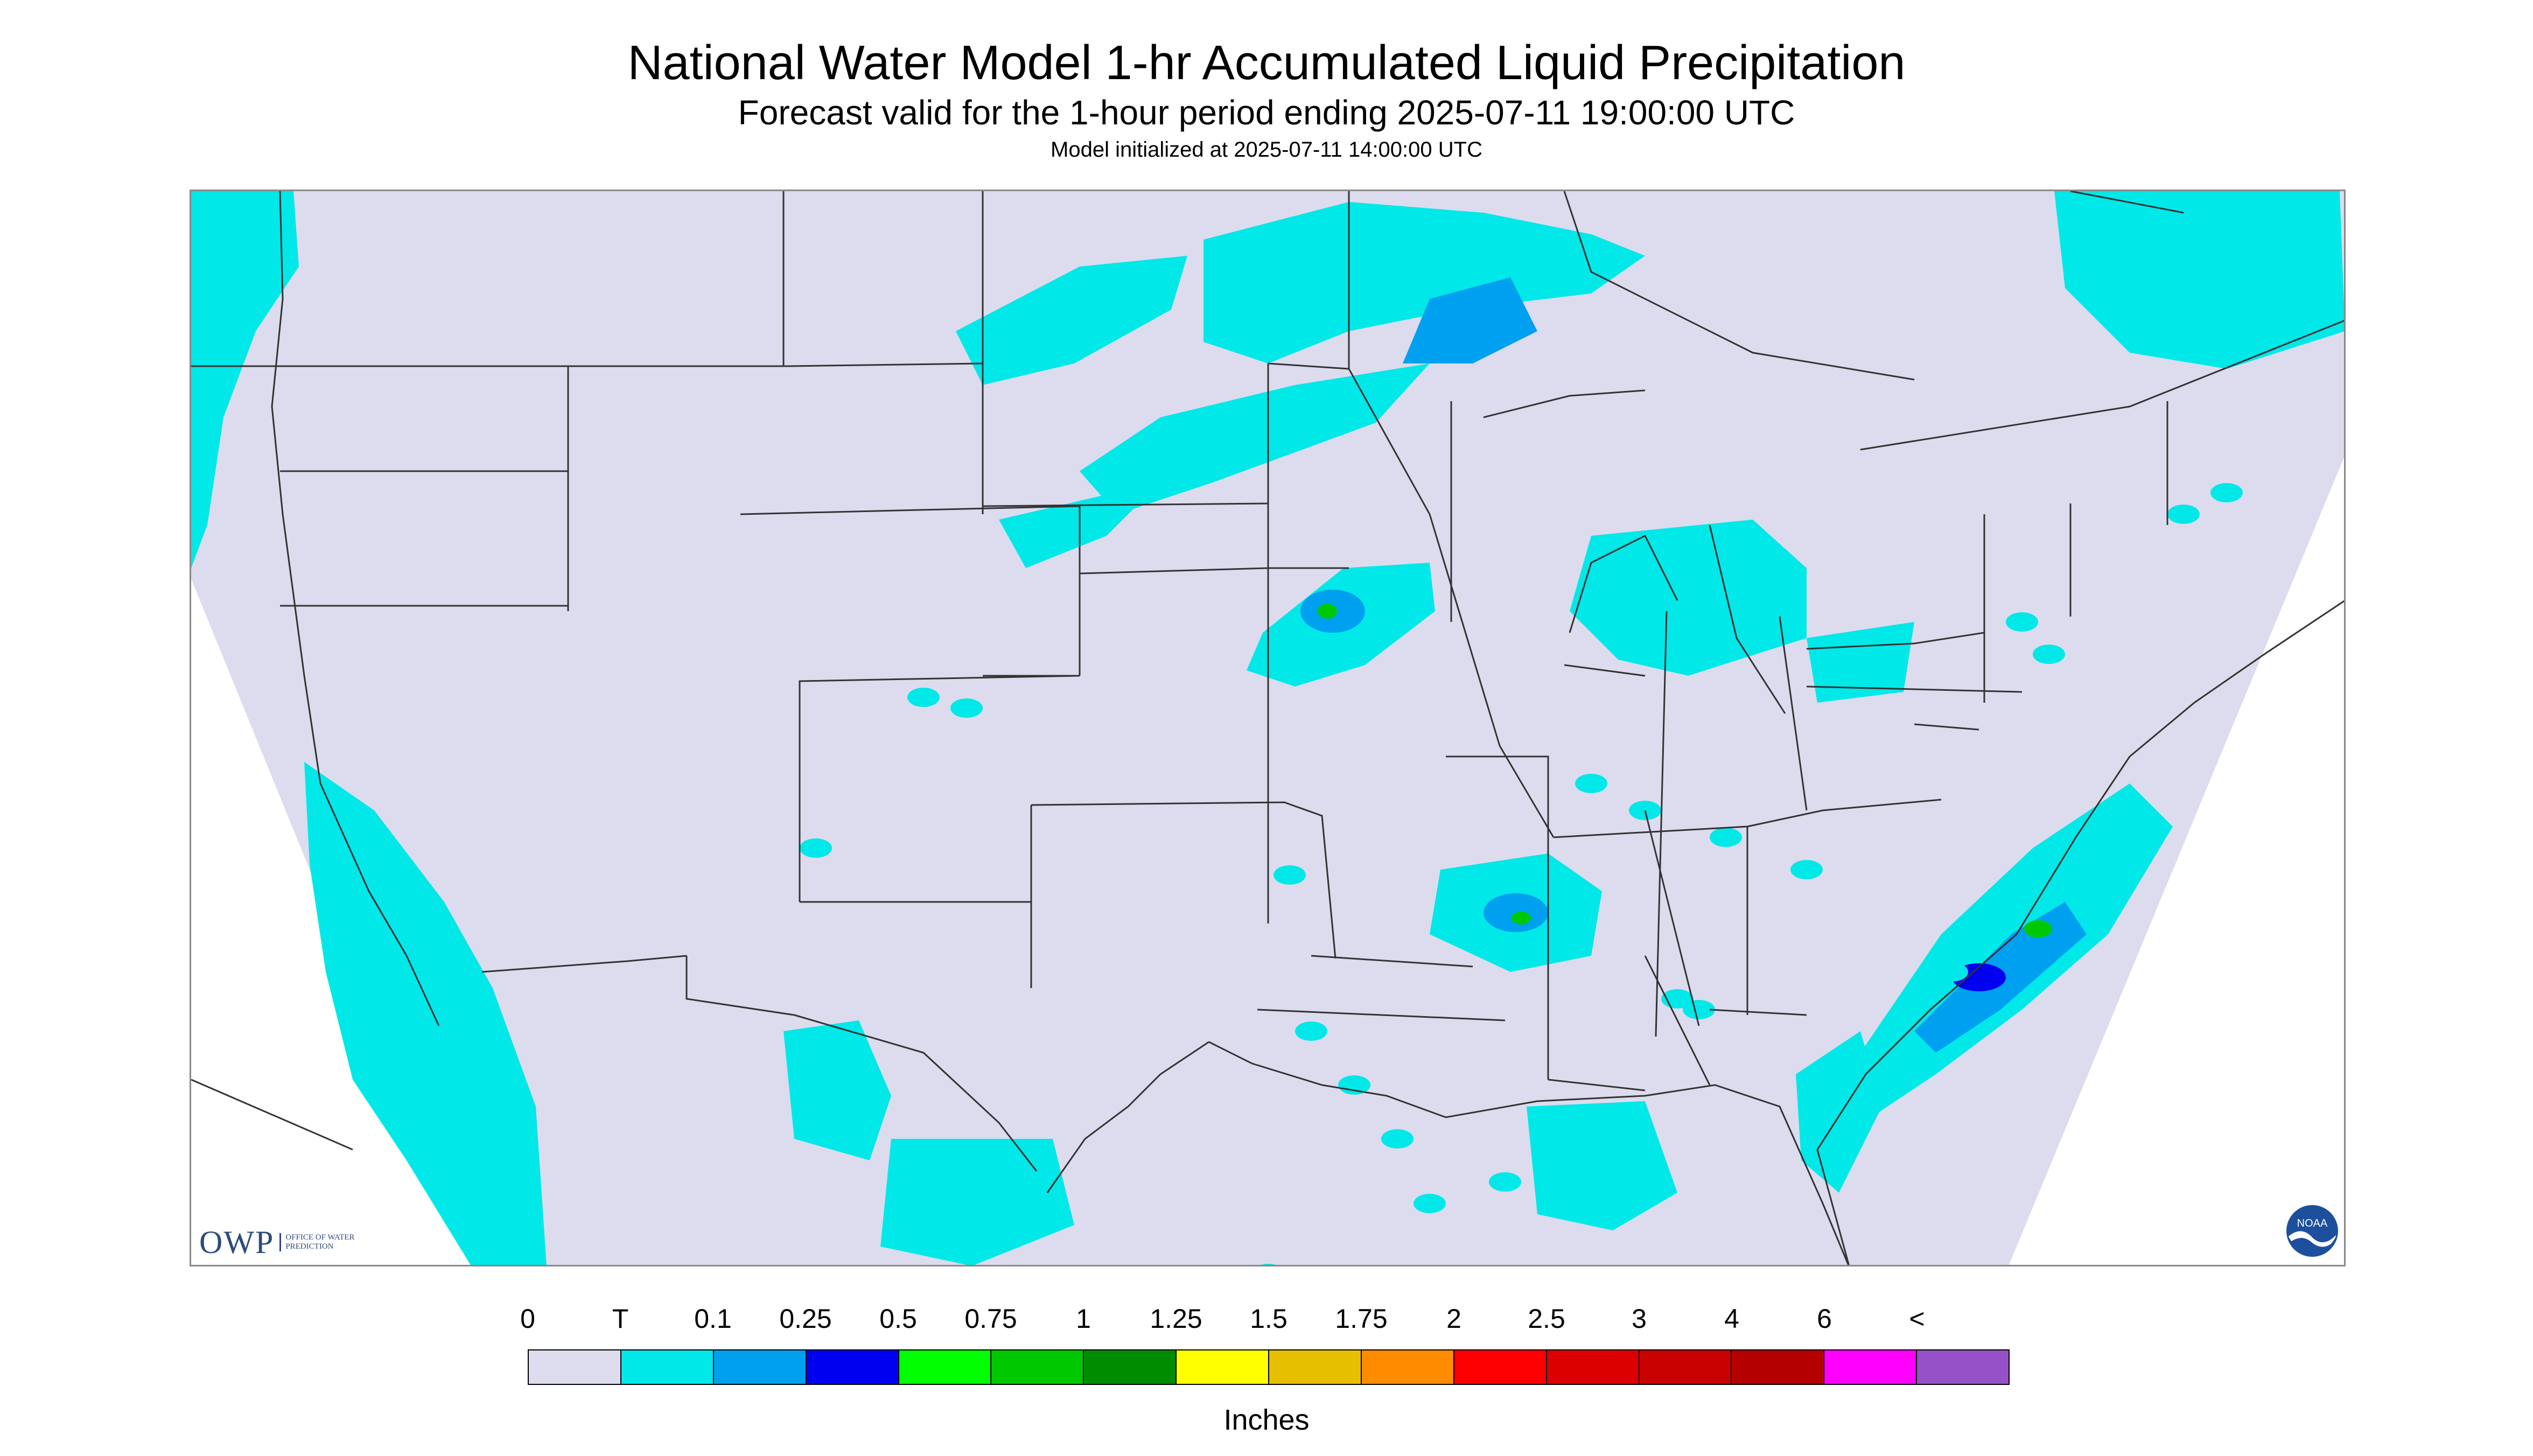 The height and width of the screenshot is (1456, 2533). Describe the element at coordinates (1453, 1319) in the screenshot. I see `legend-label: 2` at that location.